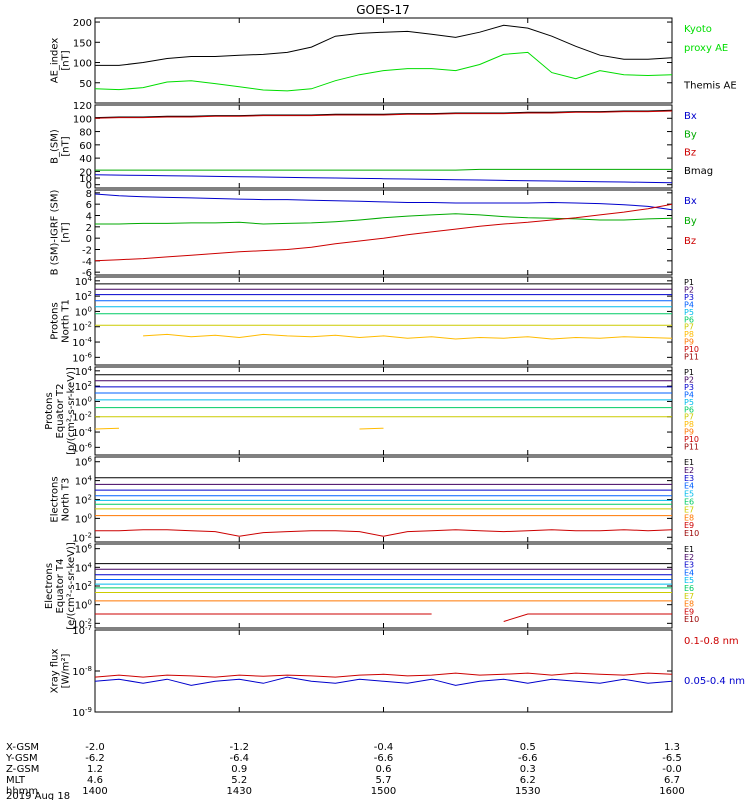 The width and height of the screenshot is (750, 800). I want to click on axis-row-value: 1400, so click(94, 791).